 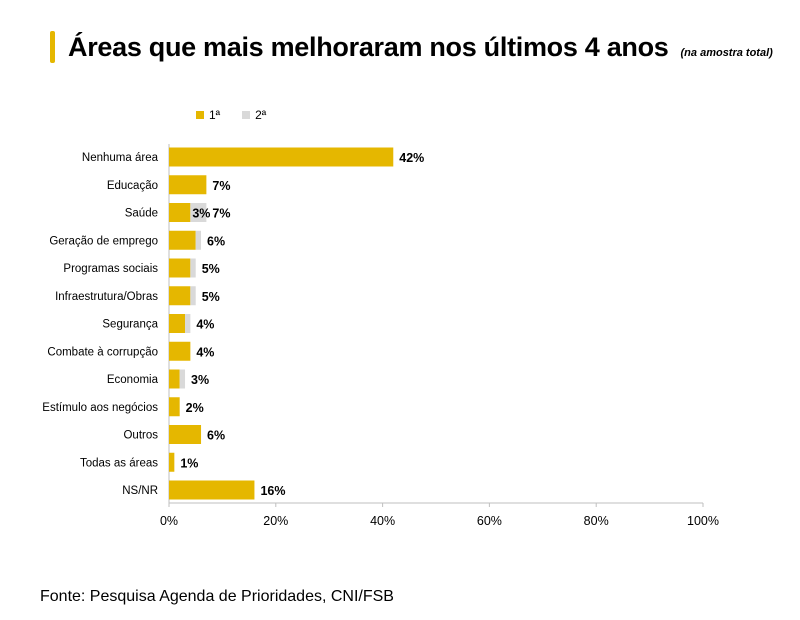 What do you see at coordinates (130, 325) in the screenshot?
I see `category-label: Segurança` at bounding box center [130, 325].